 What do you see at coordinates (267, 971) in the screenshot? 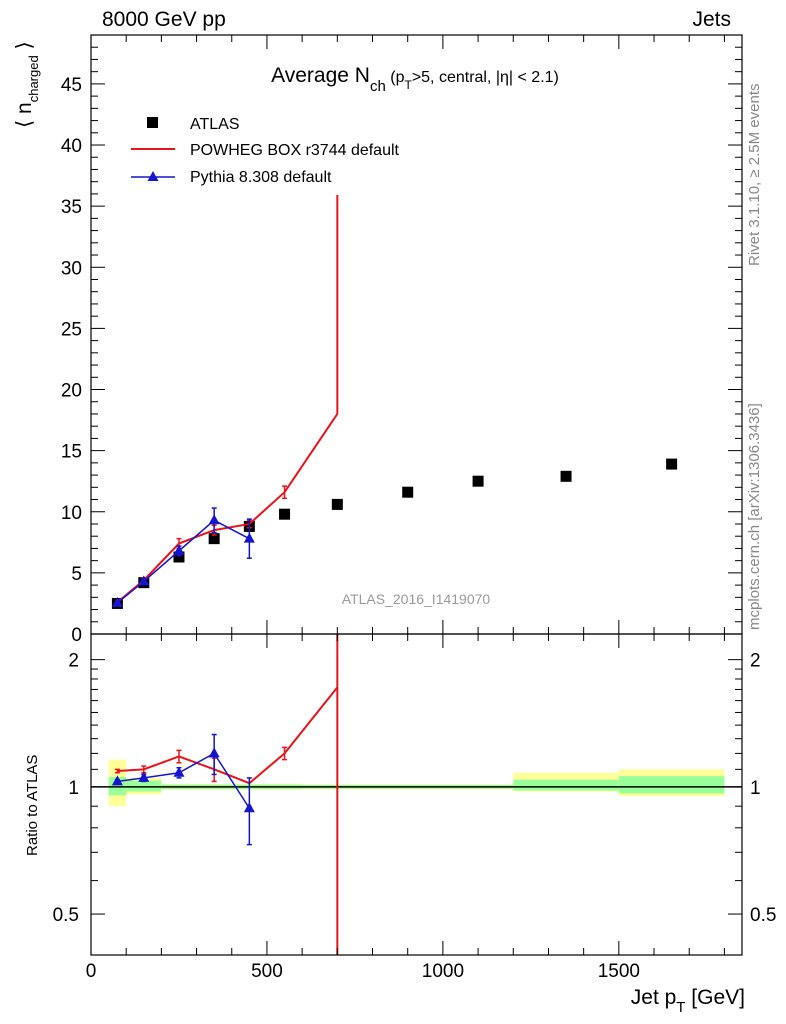
I see `x-tick-label: 500` at bounding box center [267, 971].